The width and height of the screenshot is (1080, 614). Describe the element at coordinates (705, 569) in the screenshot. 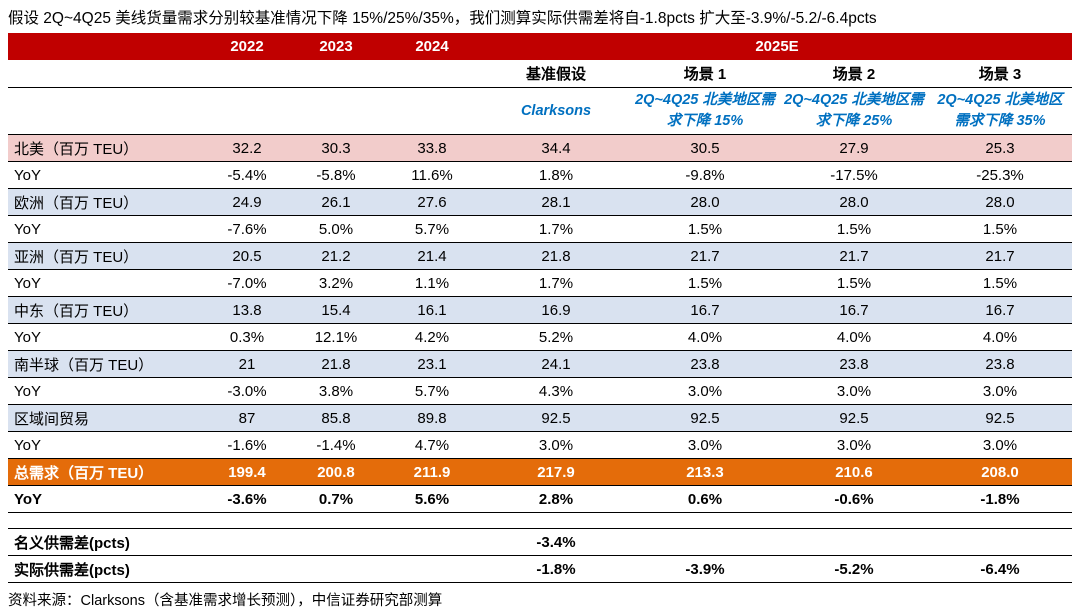

I see `table-cell: -3.9%` at that location.